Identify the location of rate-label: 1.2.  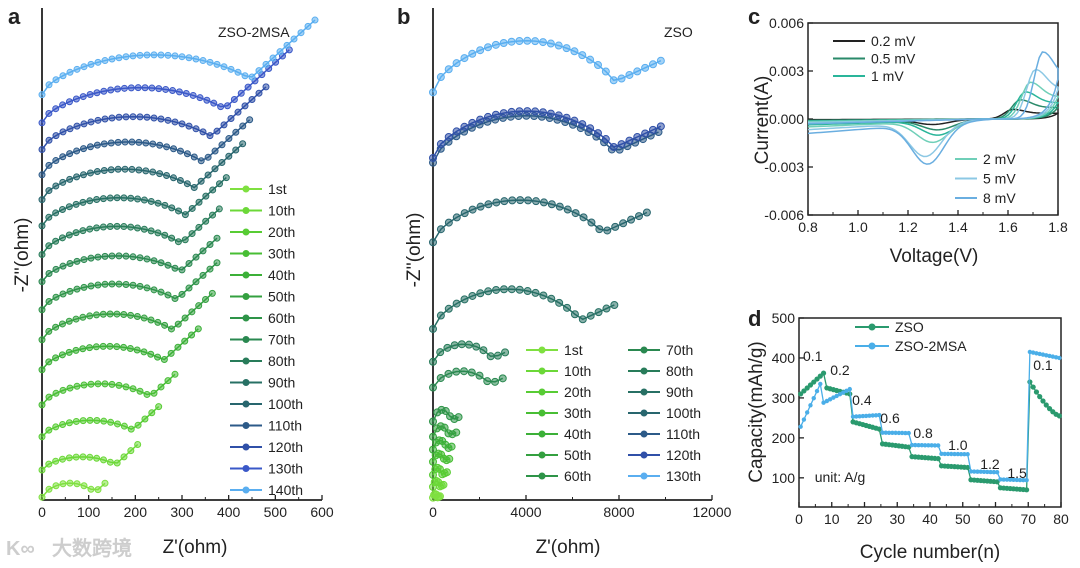
(990, 464).